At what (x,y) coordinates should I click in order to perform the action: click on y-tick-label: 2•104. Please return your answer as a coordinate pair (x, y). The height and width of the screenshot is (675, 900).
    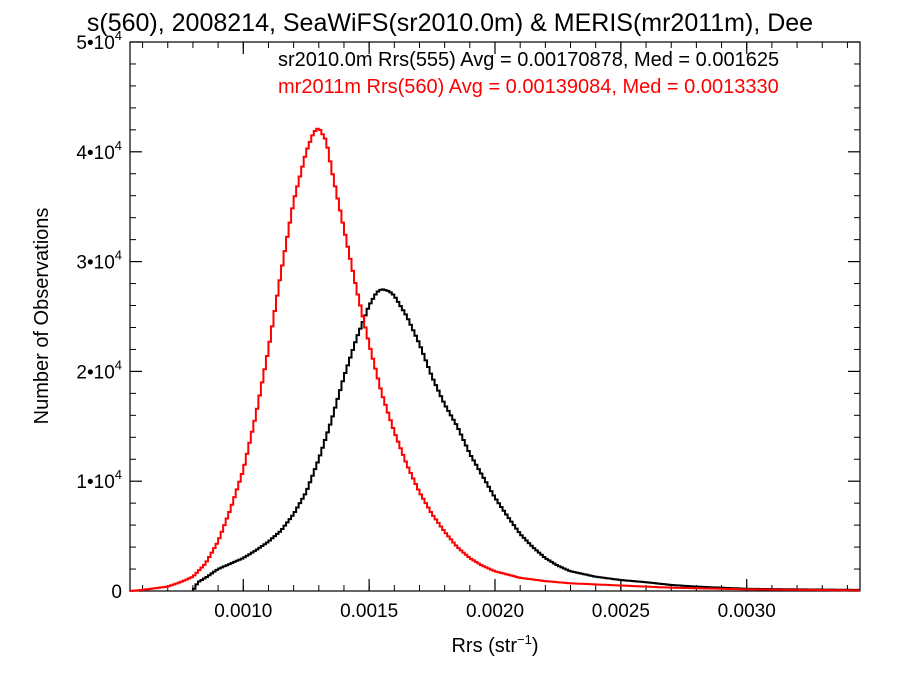
    Looking at the image, I should click on (99, 370).